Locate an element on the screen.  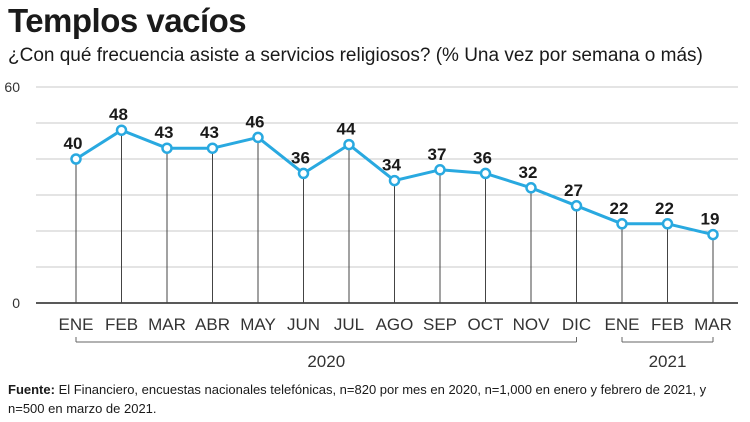
x-tick-label: AGO is located at coordinates (395, 324).